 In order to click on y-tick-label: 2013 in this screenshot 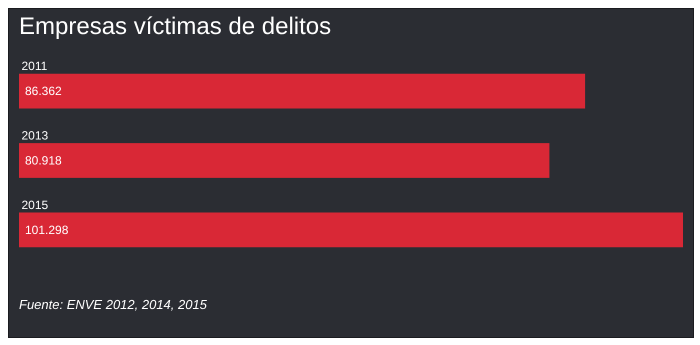, I will do `click(35, 135)`.